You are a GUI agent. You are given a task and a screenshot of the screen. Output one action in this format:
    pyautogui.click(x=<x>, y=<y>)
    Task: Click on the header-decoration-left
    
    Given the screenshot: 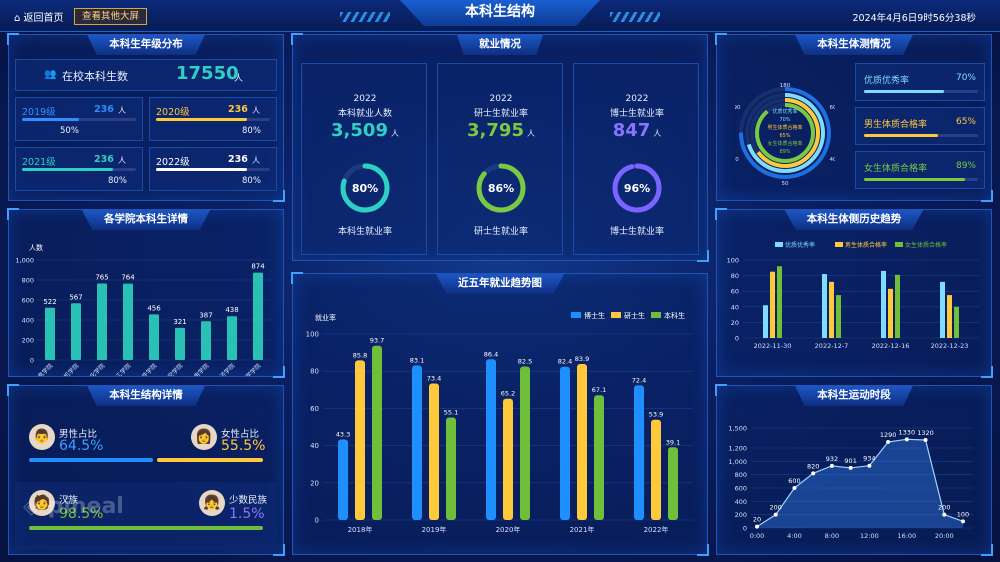 What is the action you would take?
    pyautogui.click(x=365, y=17)
    